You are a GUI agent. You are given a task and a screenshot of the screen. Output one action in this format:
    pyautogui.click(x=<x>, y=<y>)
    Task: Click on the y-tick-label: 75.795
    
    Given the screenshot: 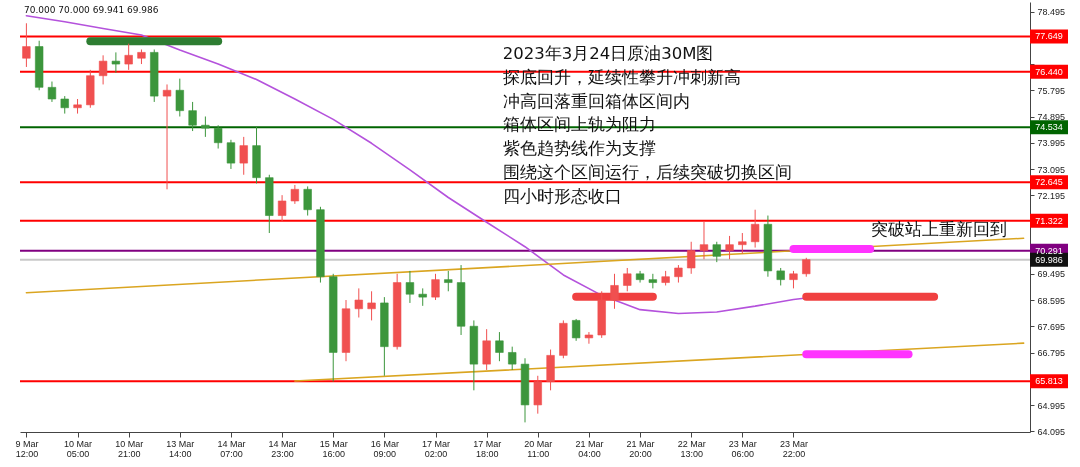 What is the action you would take?
    pyautogui.click(x=1051, y=90)
    